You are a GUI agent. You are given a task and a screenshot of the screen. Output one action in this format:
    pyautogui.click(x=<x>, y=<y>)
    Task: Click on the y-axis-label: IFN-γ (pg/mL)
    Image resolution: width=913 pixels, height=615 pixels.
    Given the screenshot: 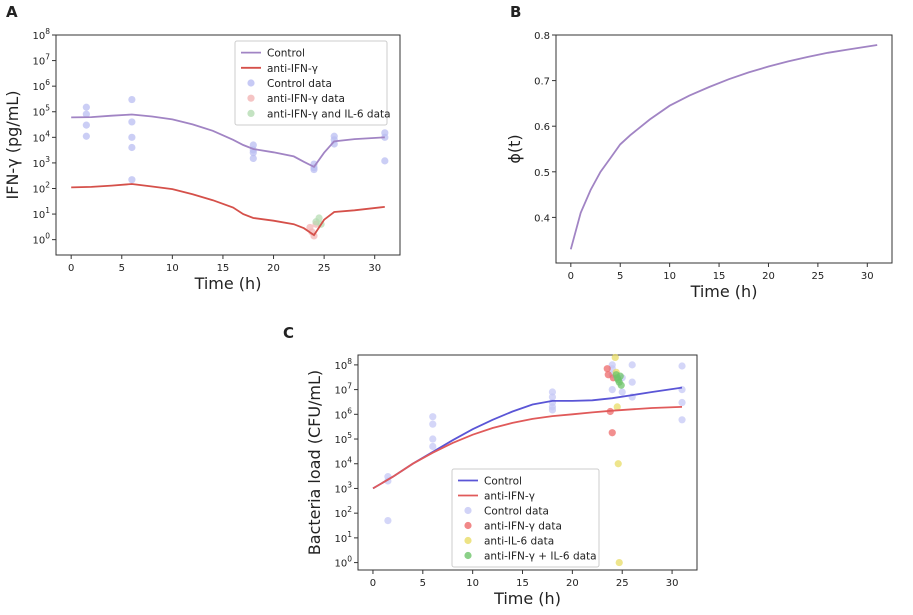 What is the action you would take?
    pyautogui.click(x=12, y=145)
    